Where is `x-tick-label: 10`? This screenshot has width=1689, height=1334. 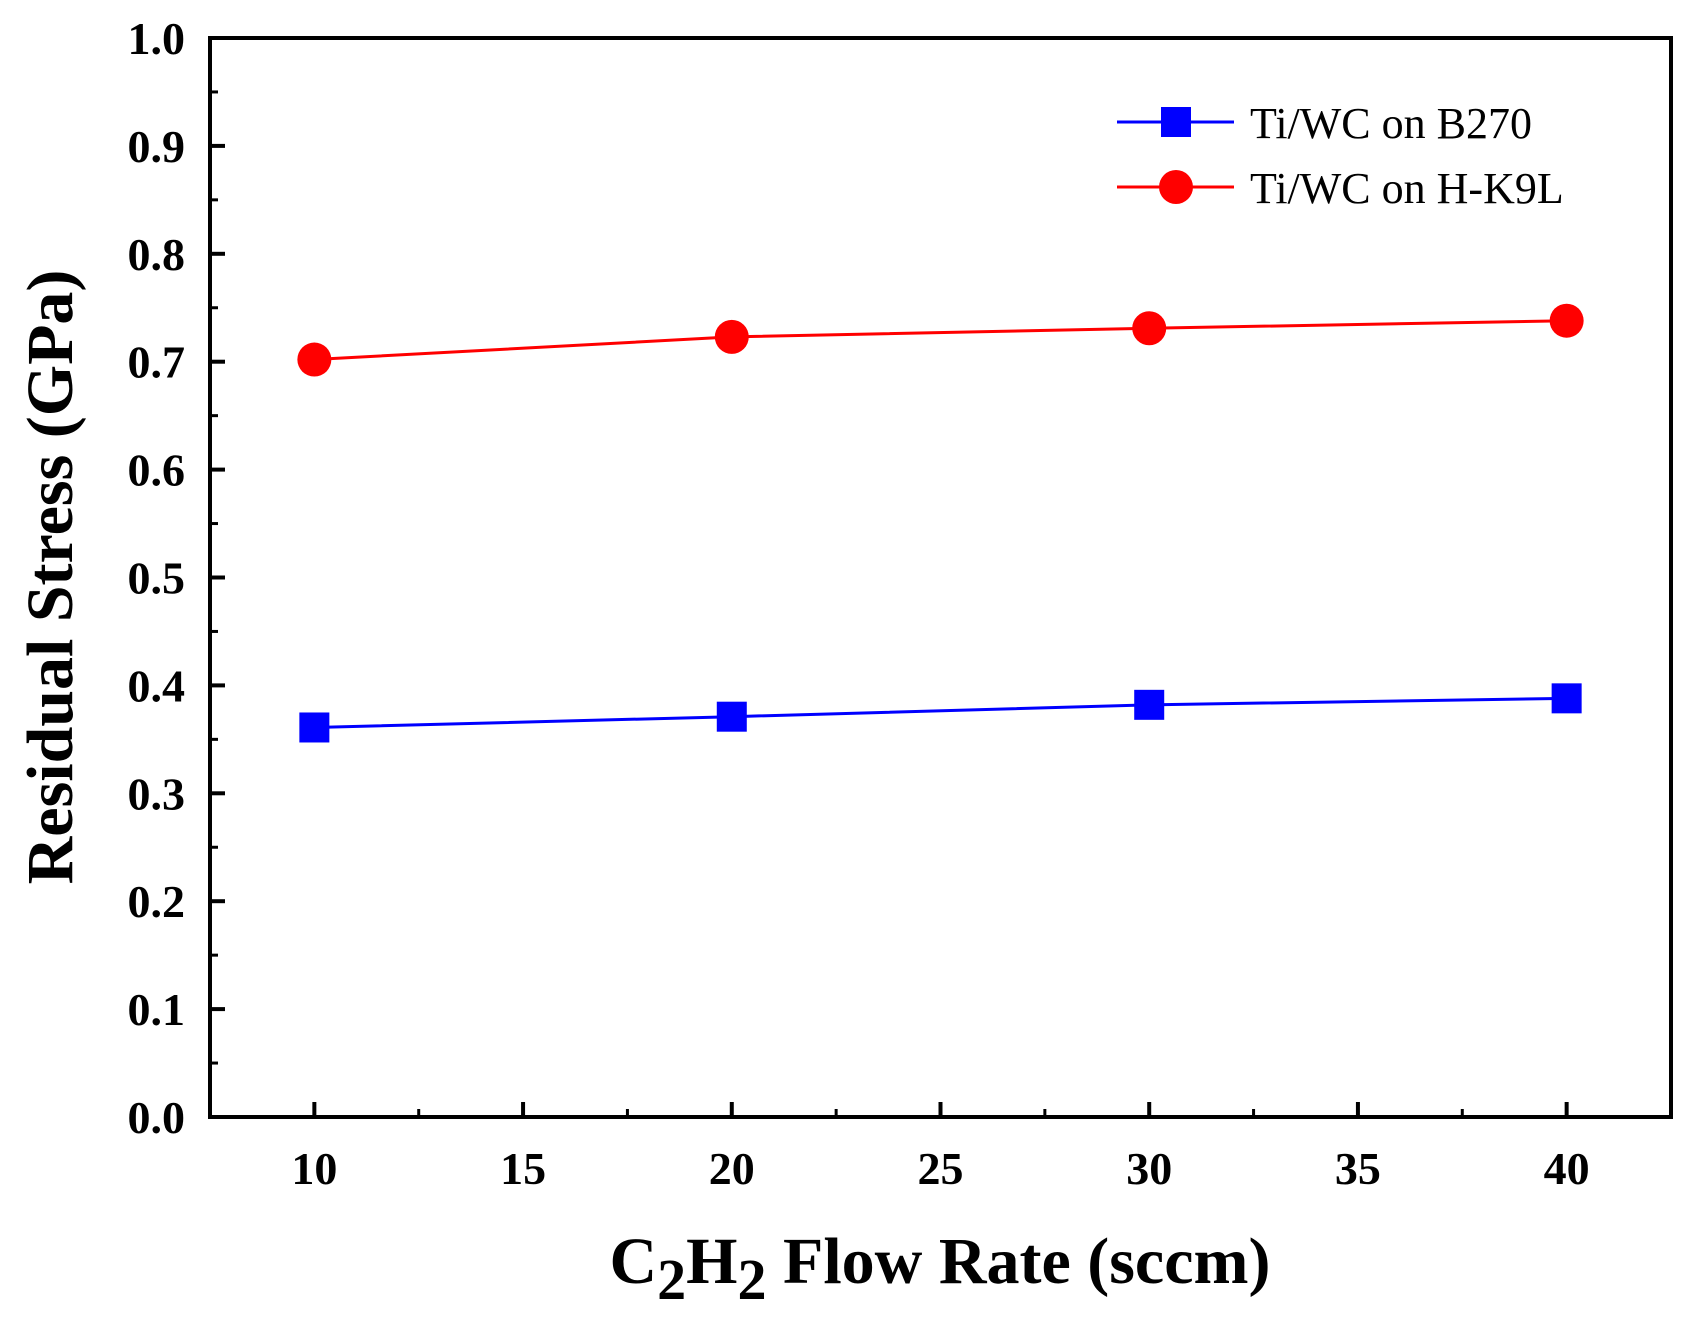 x-tick-label: 10 is located at coordinates (314, 1168).